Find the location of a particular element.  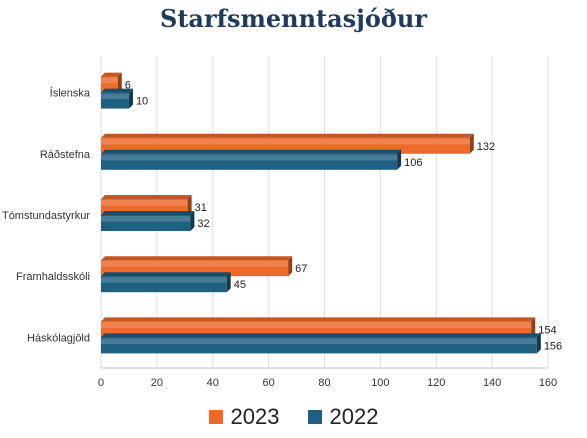

data-label-2022-3: 45 is located at coordinates (240, 285).